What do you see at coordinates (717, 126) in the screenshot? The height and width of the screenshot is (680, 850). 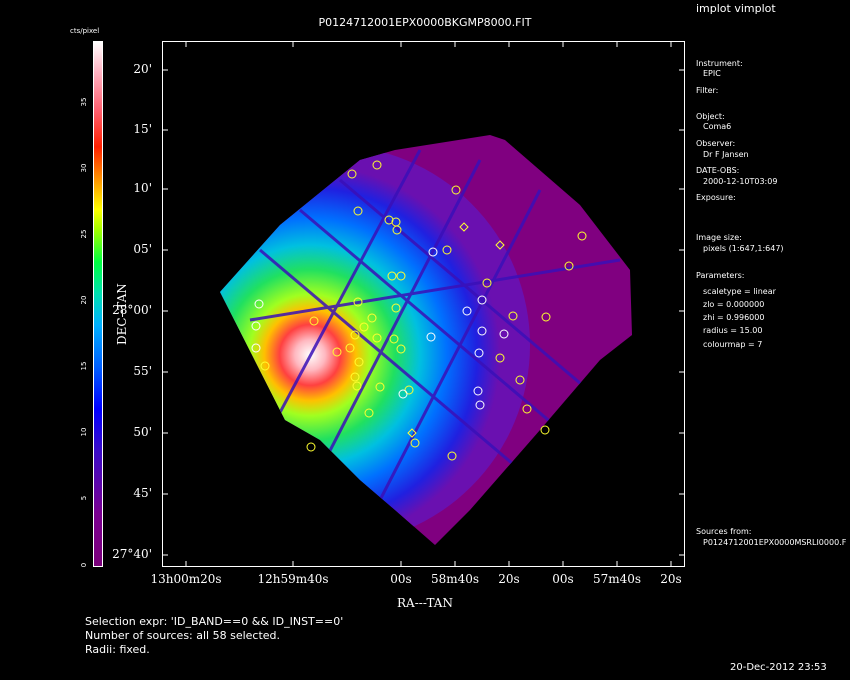 I see `object-value: Coma6` at bounding box center [717, 126].